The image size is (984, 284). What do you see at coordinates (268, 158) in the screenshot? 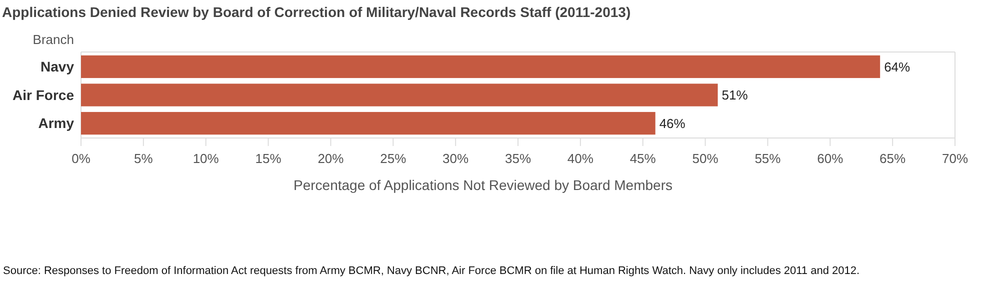
I see `x-tick-label: 15%` at bounding box center [268, 158].